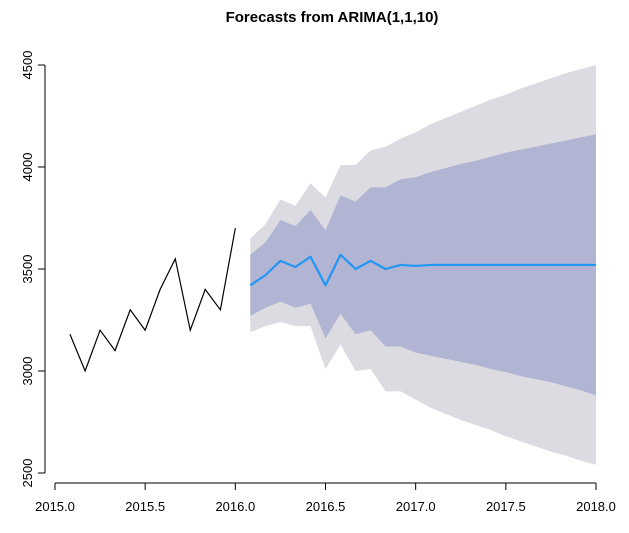 Image resolution: width=629 pixels, height=533 pixels. What do you see at coordinates (416, 506) in the screenshot?
I see `x-tick-label: 2017.0` at bounding box center [416, 506].